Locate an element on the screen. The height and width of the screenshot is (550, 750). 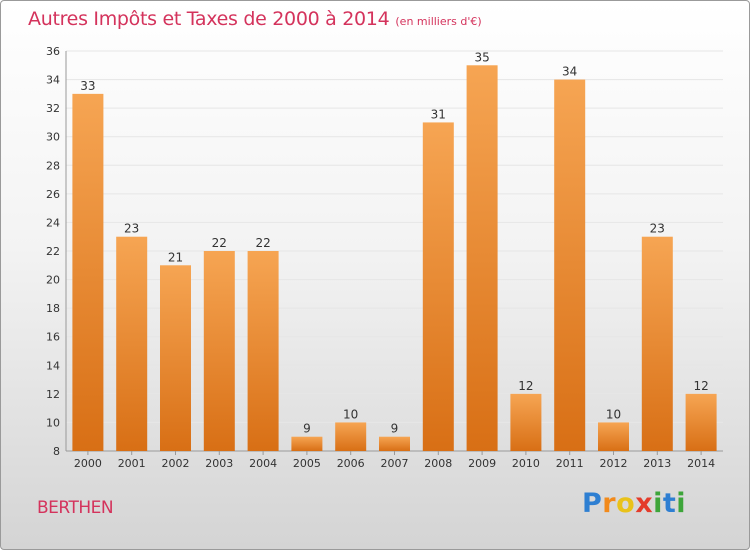
bar-2011 is located at coordinates (570, 265).